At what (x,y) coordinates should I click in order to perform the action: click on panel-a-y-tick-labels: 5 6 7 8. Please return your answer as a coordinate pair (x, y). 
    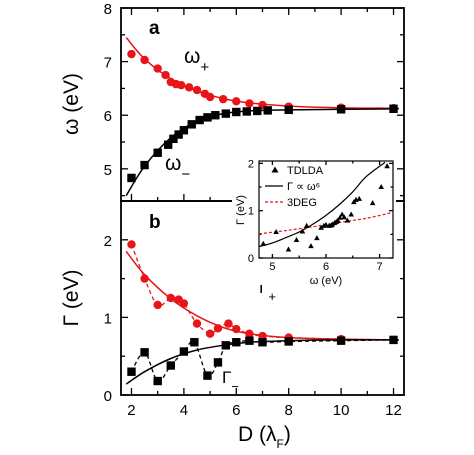
    Looking at the image, I should click on (108, 90).